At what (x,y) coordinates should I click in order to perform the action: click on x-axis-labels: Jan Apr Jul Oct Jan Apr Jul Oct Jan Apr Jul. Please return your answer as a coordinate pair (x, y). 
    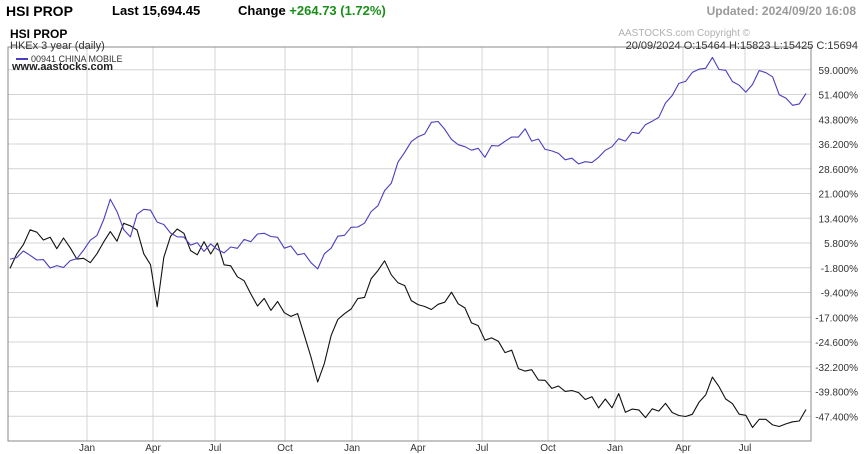
    Looking at the image, I should click on (415, 448).